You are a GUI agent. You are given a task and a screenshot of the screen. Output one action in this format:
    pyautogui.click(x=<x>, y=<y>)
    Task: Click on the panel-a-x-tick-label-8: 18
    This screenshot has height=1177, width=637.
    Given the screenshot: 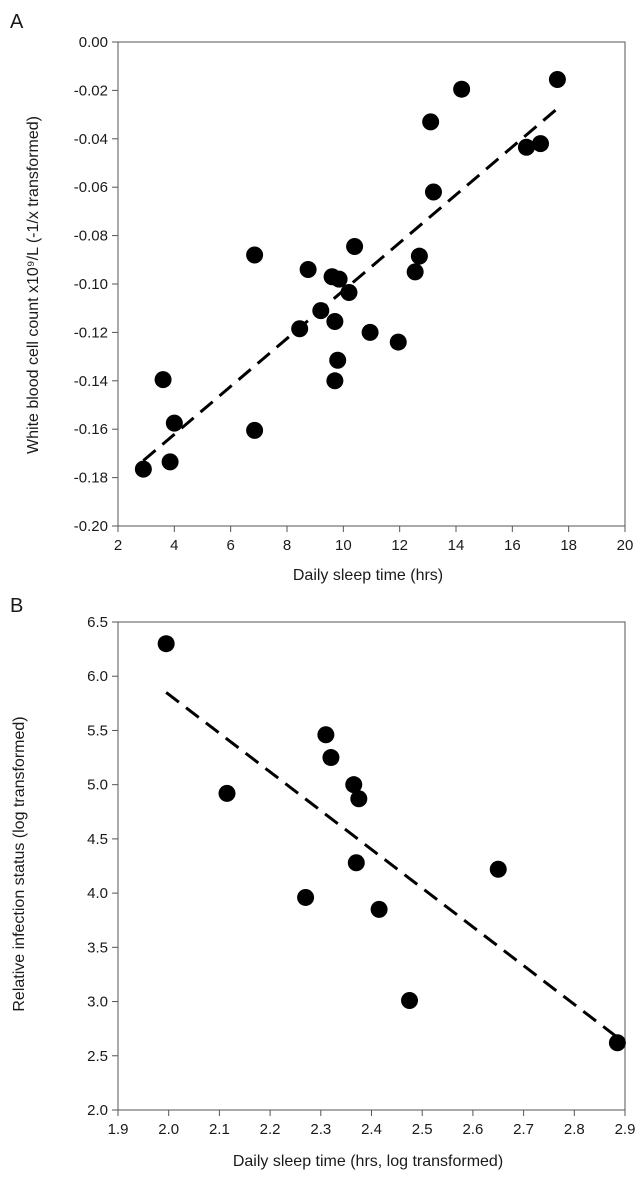 What is the action you would take?
    pyautogui.click(x=568, y=545)
    